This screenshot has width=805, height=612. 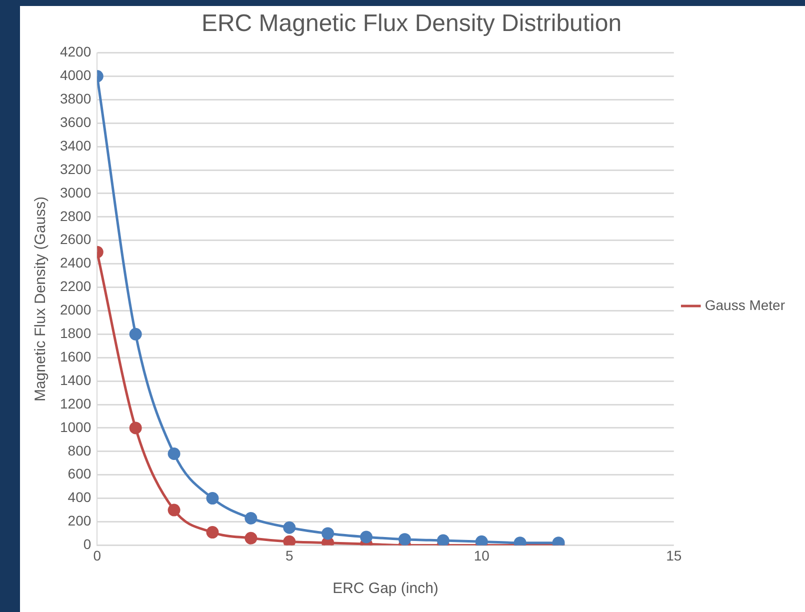 What do you see at coordinates (80, 450) in the screenshot?
I see `y-tick-label: 800` at bounding box center [80, 450].